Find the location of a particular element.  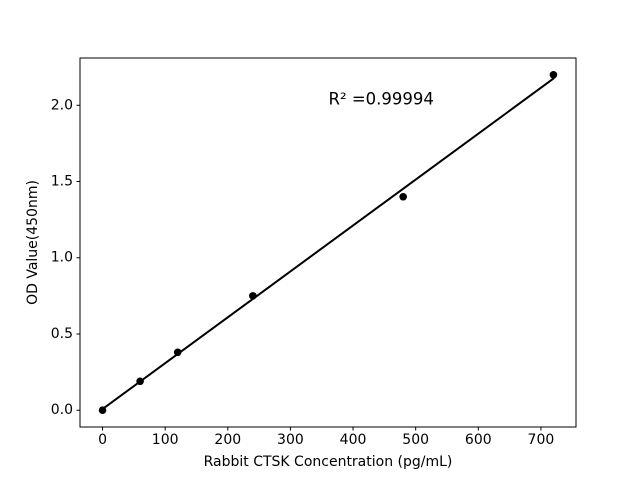

x-tick-label: 0 is located at coordinates (102, 440).